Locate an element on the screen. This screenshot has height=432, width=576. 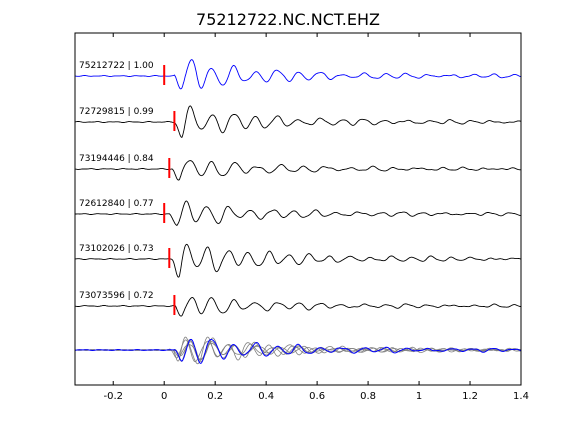
trace-label-1: 72729815 | 0.99 is located at coordinates (116, 112).